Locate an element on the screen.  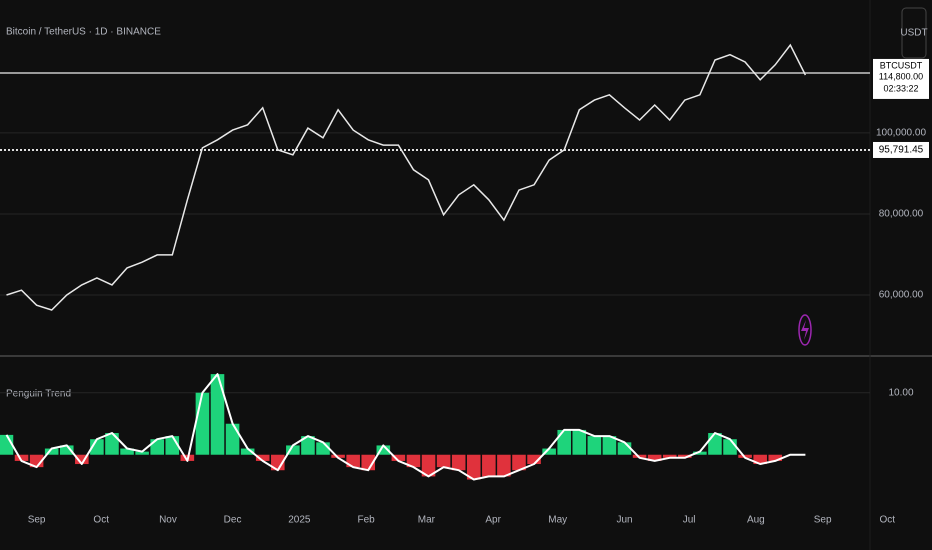
x-tick-label: Aug is located at coordinates (756, 520).